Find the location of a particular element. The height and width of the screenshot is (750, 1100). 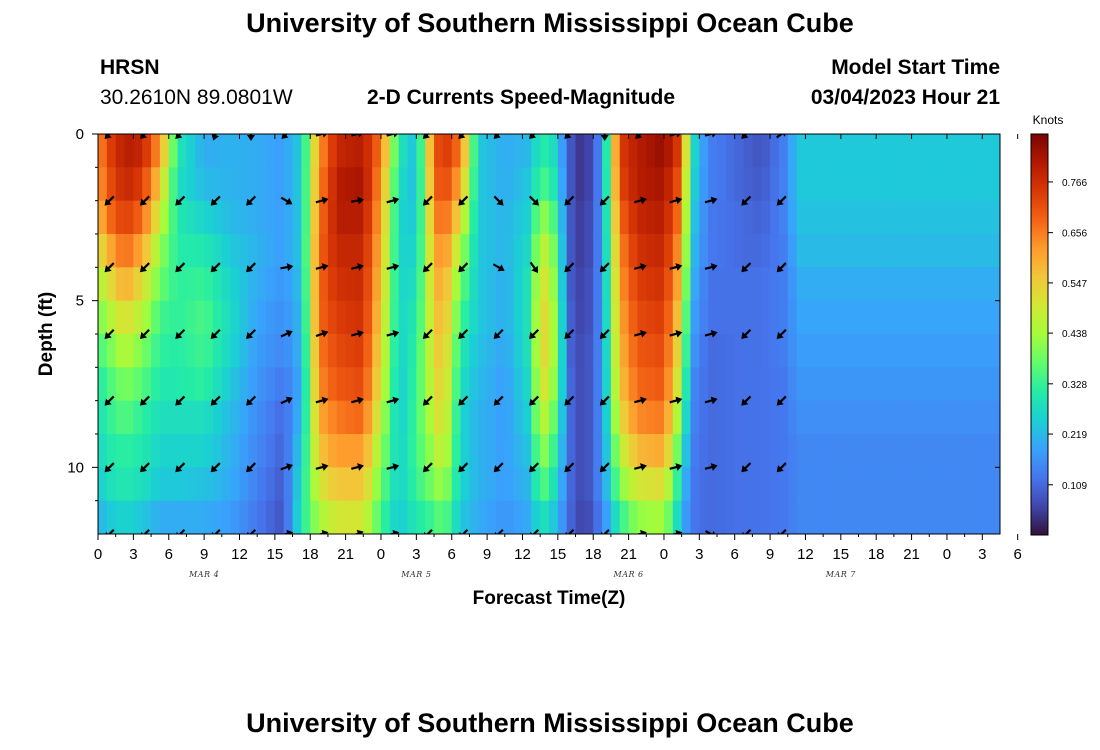

x-tick-label: 9 is located at coordinates (770, 554).